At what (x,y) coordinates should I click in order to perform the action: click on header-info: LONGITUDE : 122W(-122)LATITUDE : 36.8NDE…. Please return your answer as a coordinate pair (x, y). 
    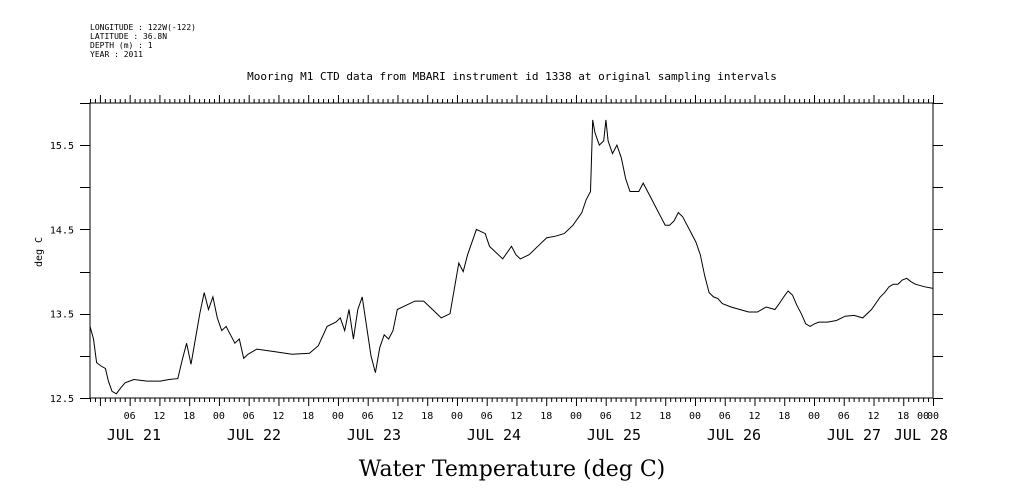
    Looking at the image, I should click on (143, 41).